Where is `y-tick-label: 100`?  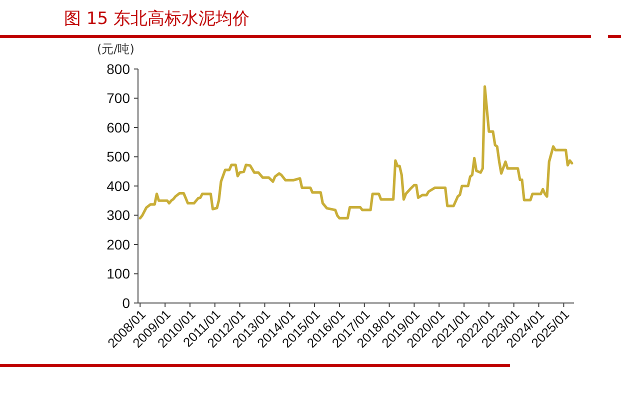
y-tick-label: 100 is located at coordinates (118, 274).